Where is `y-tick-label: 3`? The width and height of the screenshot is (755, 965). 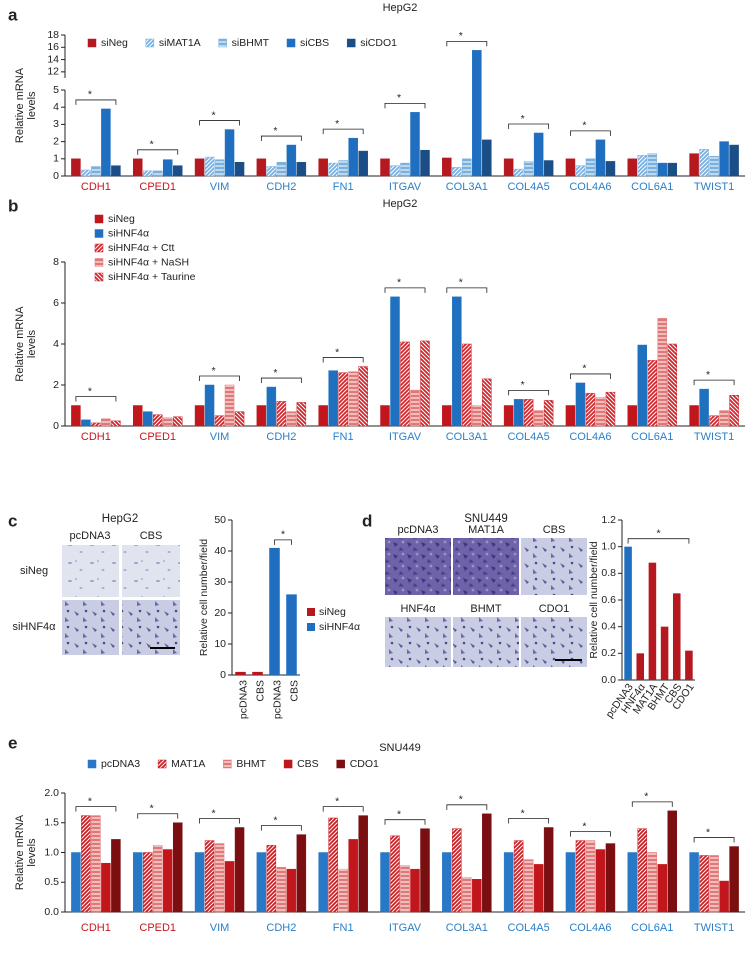 y-tick-label: 3 is located at coordinates (56, 124).